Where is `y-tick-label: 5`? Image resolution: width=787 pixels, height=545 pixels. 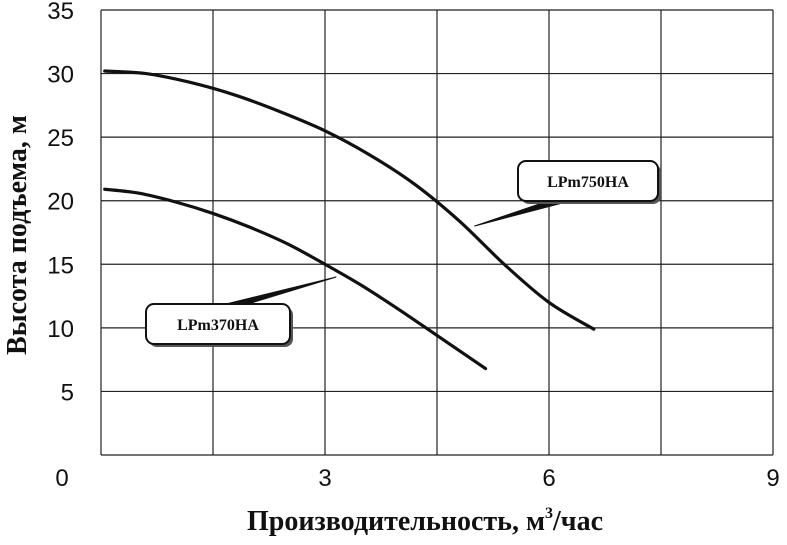
y-tick-label: 5 is located at coordinates (67, 392).